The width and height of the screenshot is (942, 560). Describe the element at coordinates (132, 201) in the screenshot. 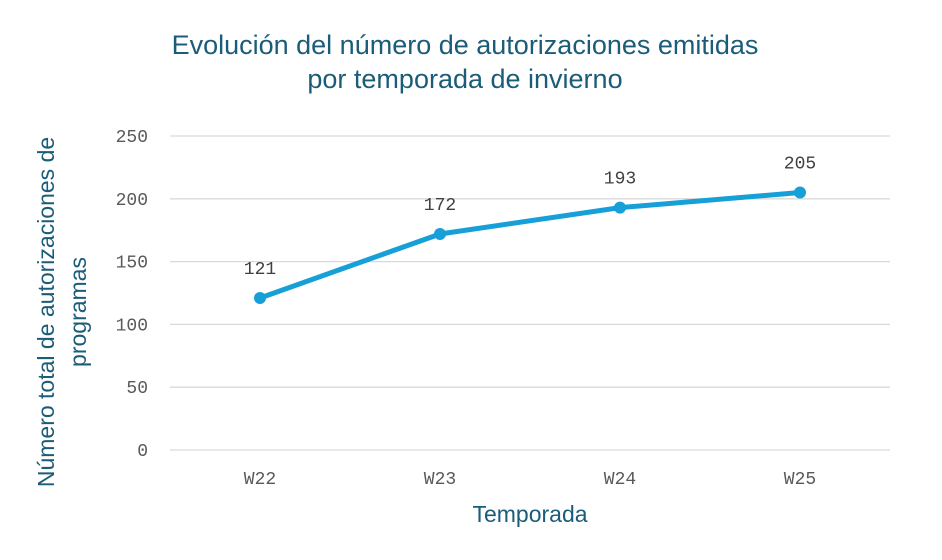

I see `y-tick-label: 200` at that location.